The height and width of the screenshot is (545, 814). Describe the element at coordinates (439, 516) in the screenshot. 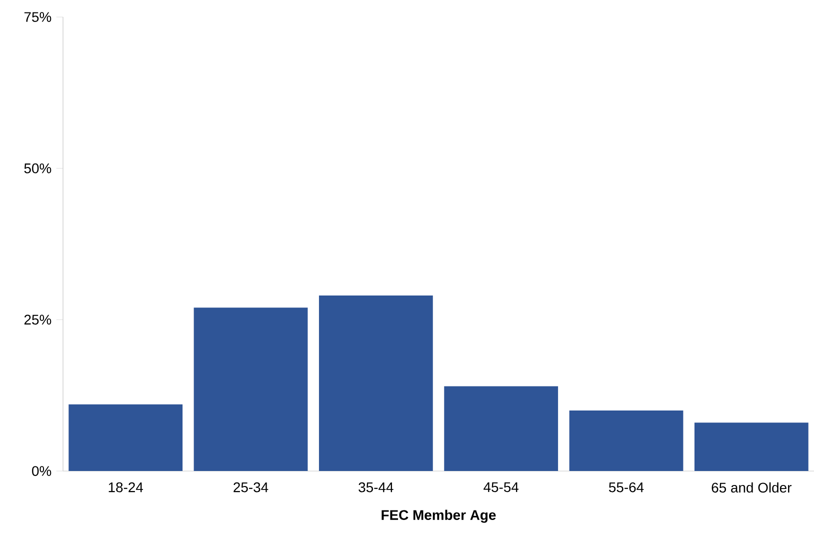

I see `x-axis-title: FEC Member Age` at that location.